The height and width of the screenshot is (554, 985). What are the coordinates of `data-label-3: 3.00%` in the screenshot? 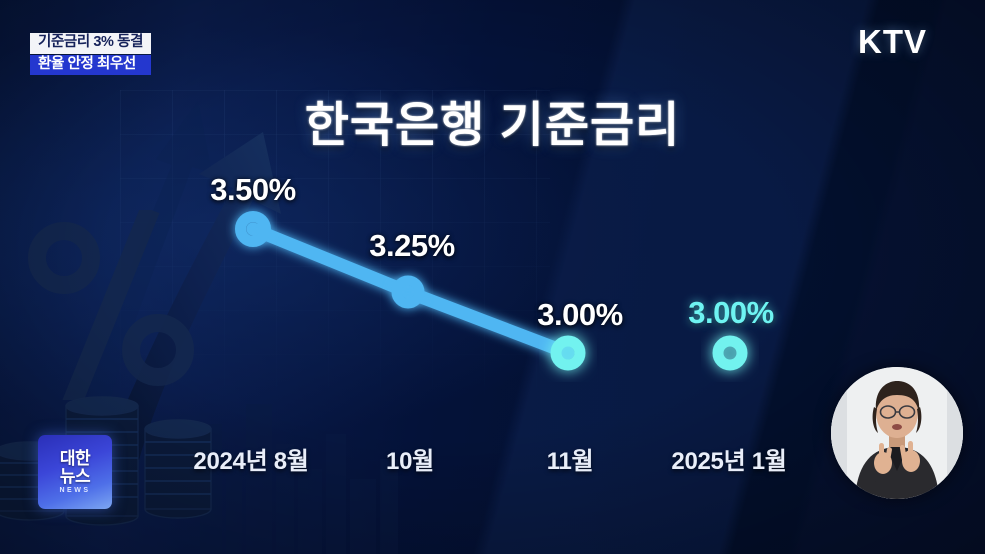 It's located at (580, 314).